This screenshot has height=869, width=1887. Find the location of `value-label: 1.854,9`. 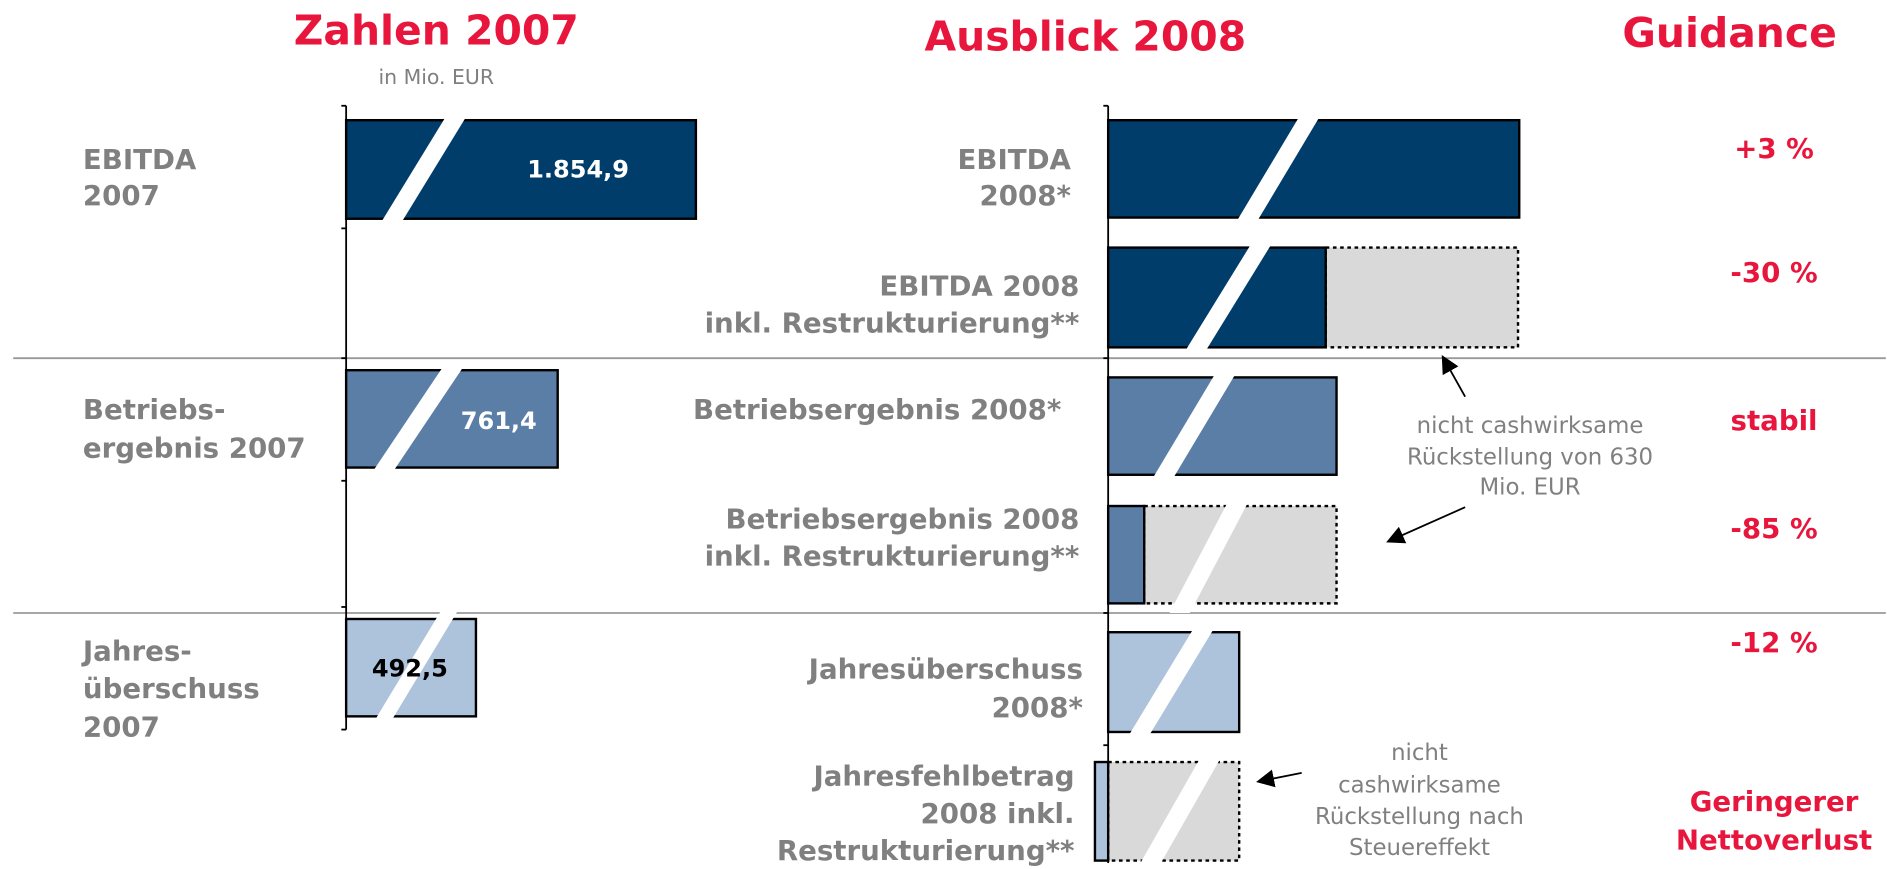

value-label: 1.854,9 is located at coordinates (578, 170).